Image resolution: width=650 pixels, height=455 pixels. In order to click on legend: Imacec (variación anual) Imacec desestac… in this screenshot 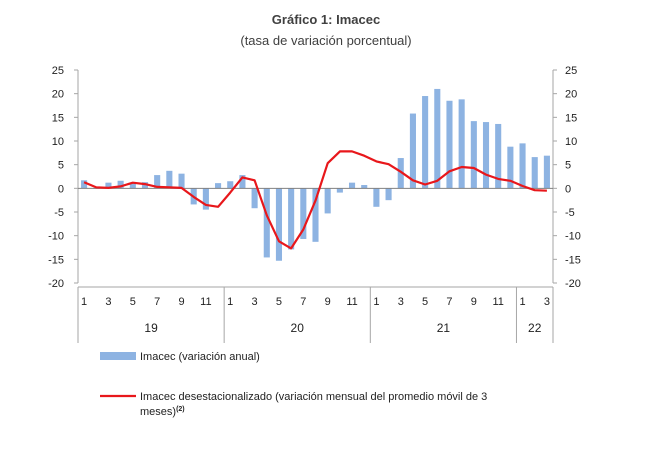, I will do `click(293, 384)`.